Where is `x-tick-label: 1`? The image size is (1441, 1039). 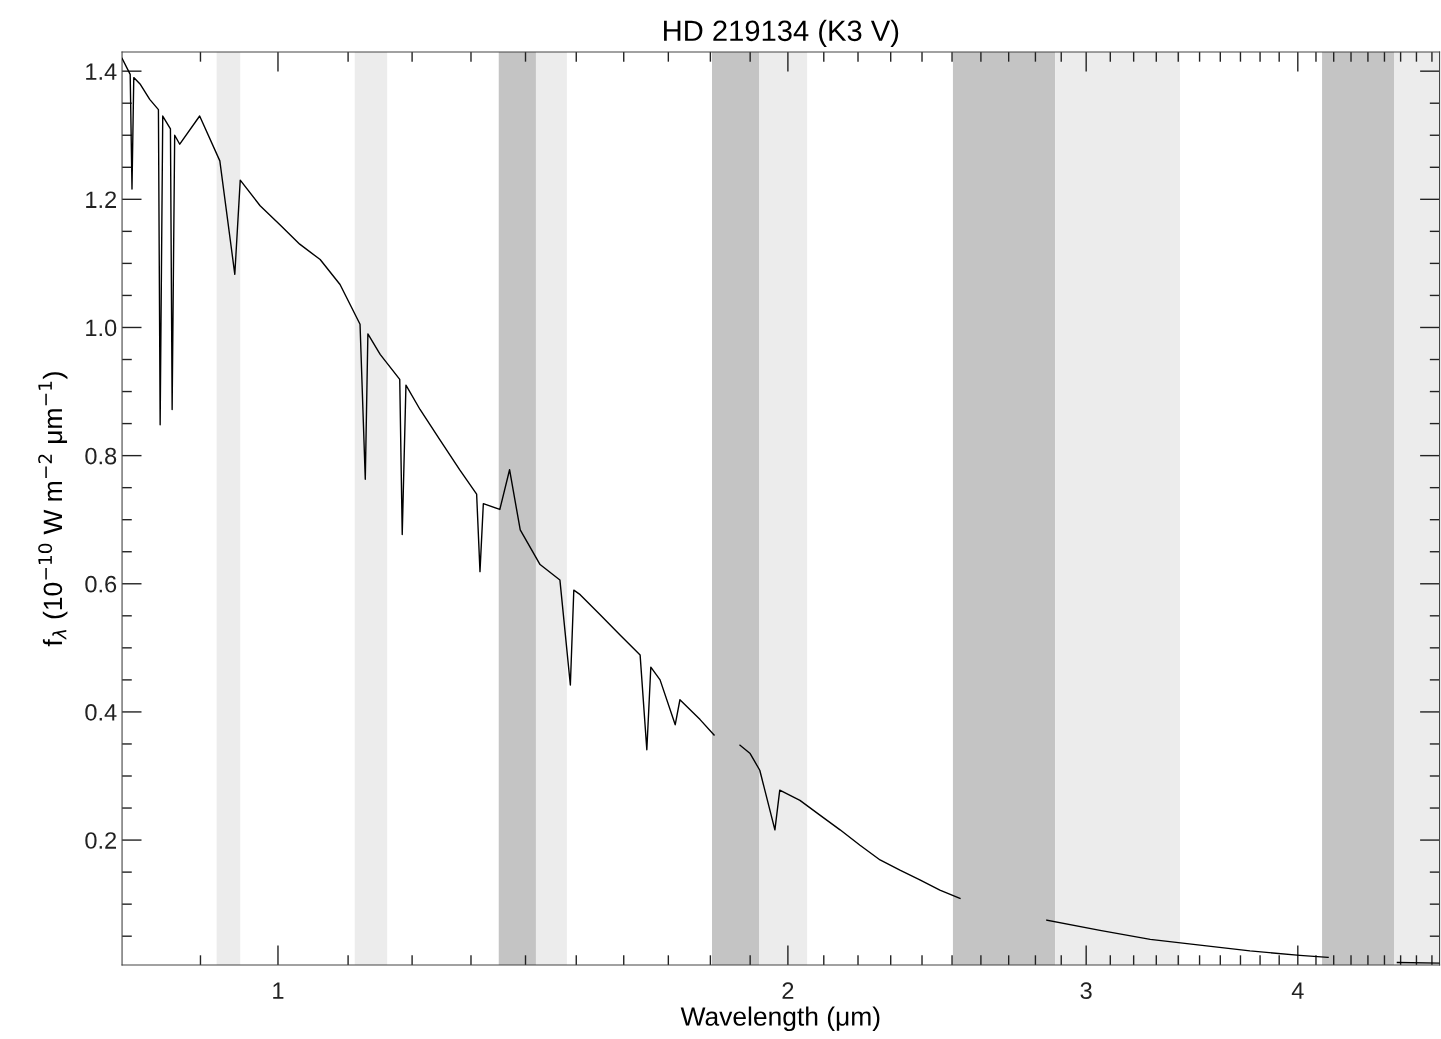
x-tick-label: 1 is located at coordinates (278, 990).